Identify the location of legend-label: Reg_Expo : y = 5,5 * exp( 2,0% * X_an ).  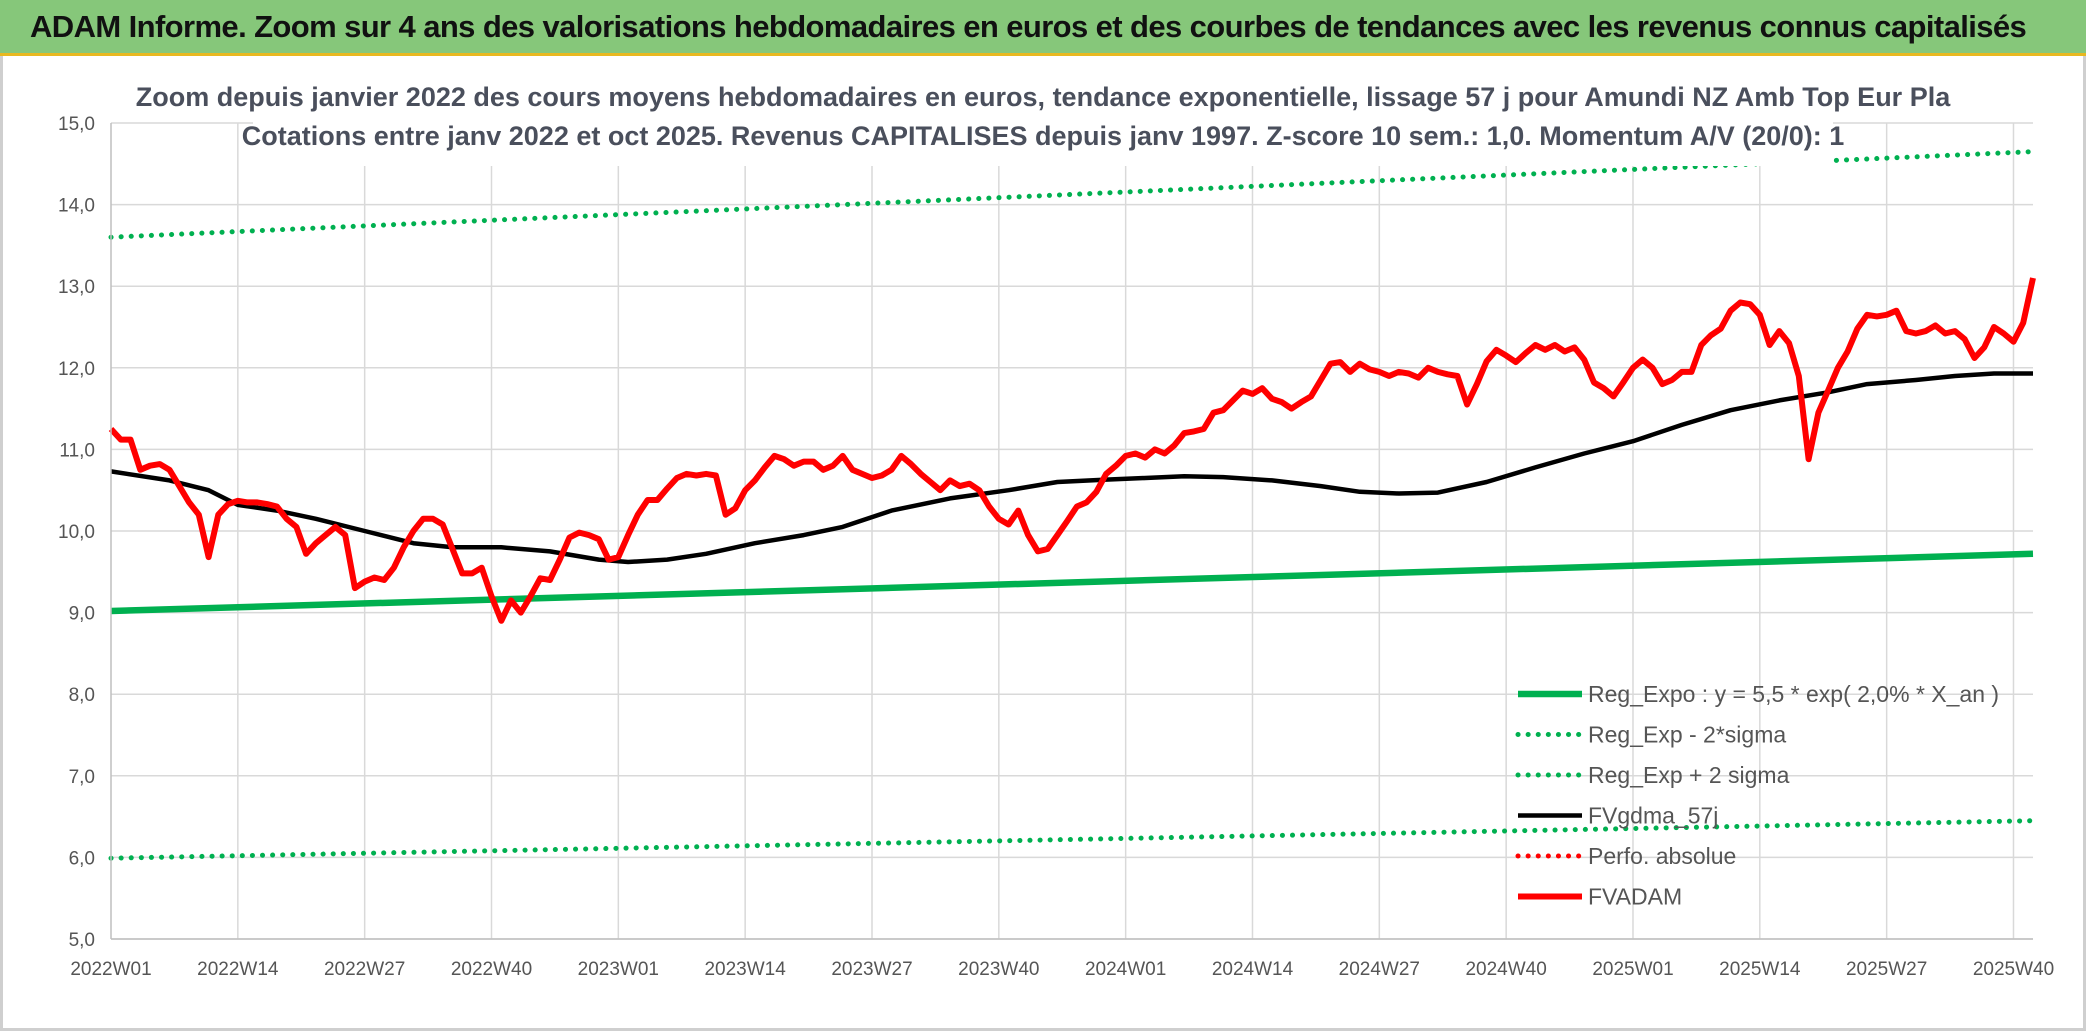
(1793, 694).